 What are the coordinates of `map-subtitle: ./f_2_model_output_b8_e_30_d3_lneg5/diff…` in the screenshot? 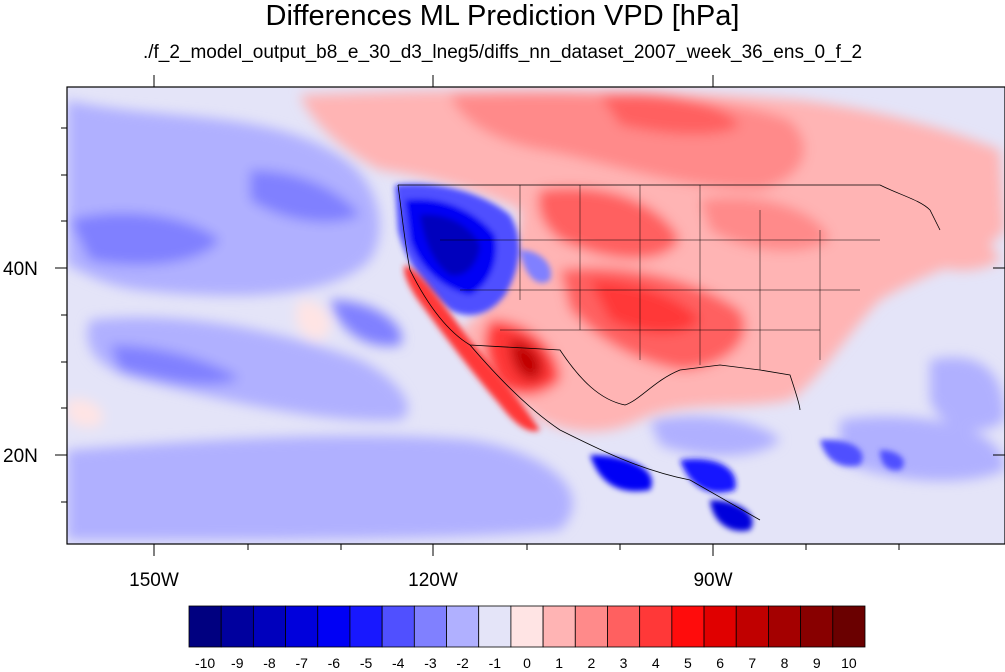 It's located at (502, 52).